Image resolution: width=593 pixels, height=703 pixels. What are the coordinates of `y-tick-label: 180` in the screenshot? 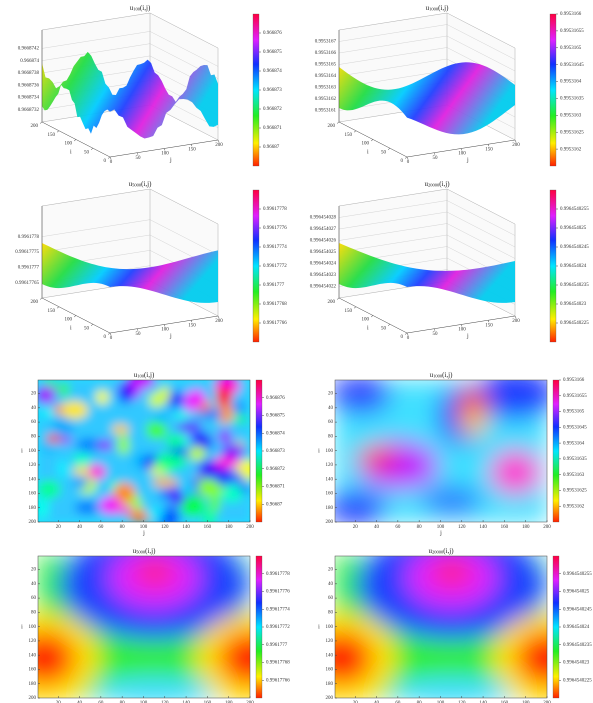 It's located at (330, 508).